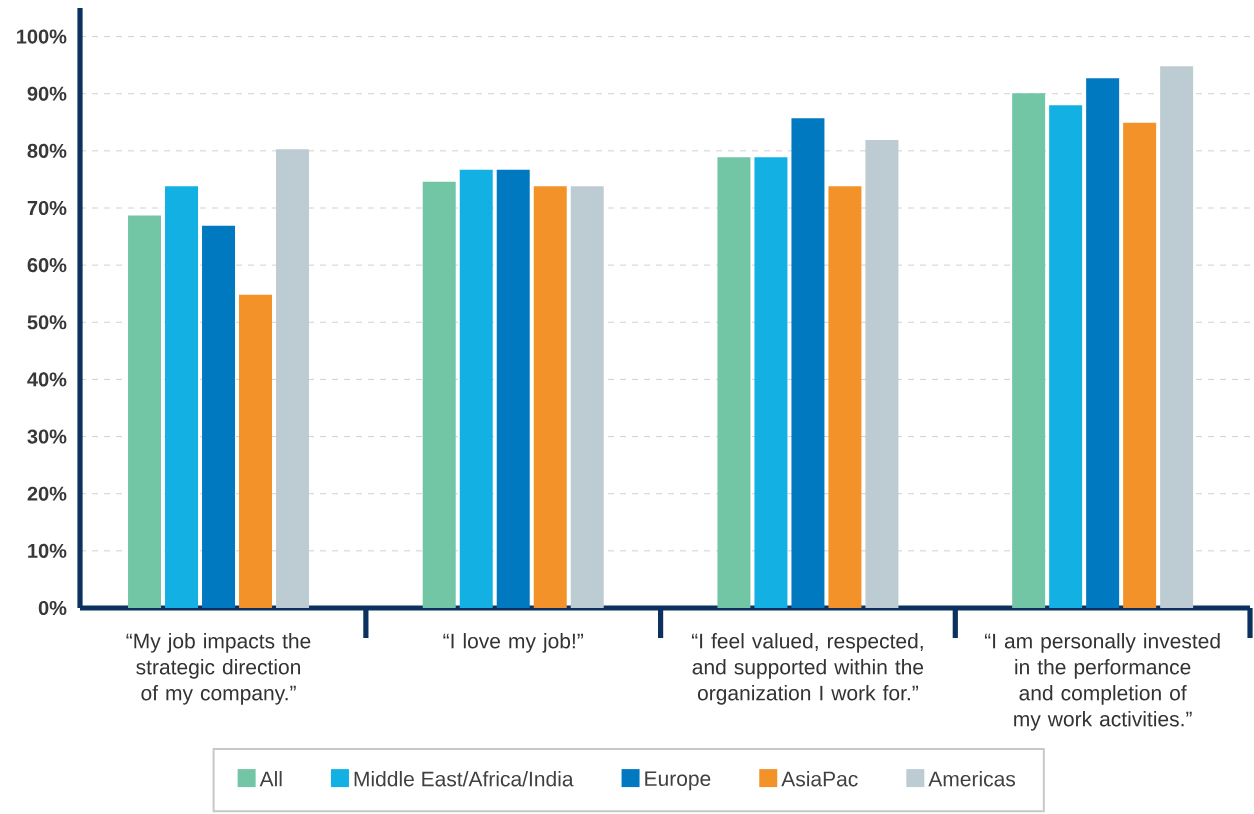  What do you see at coordinates (47, 550) in the screenshot?
I see `y-tick-label: 10%` at bounding box center [47, 550].